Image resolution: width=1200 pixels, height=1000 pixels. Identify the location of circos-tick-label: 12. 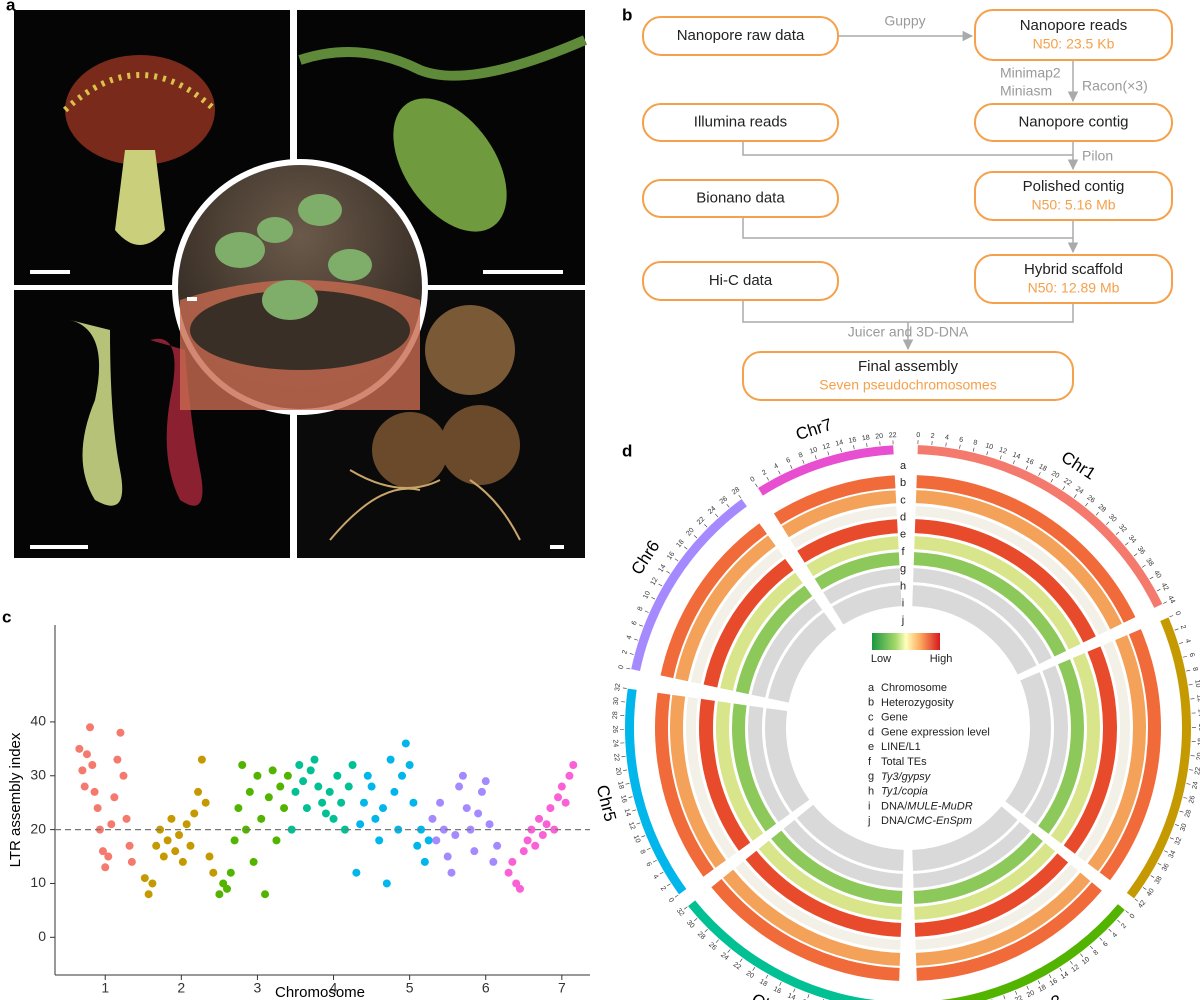
(1003, 451).